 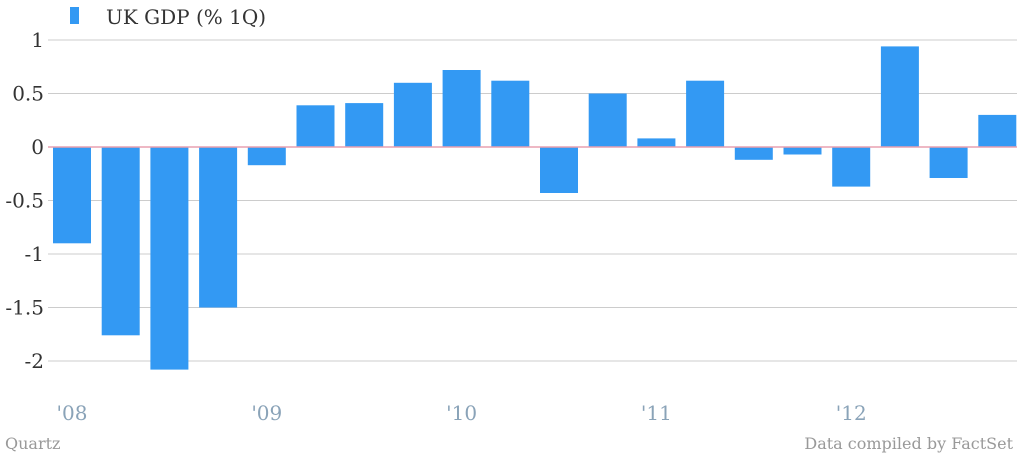 I want to click on y-tick-label: -2, so click(x=34, y=361).